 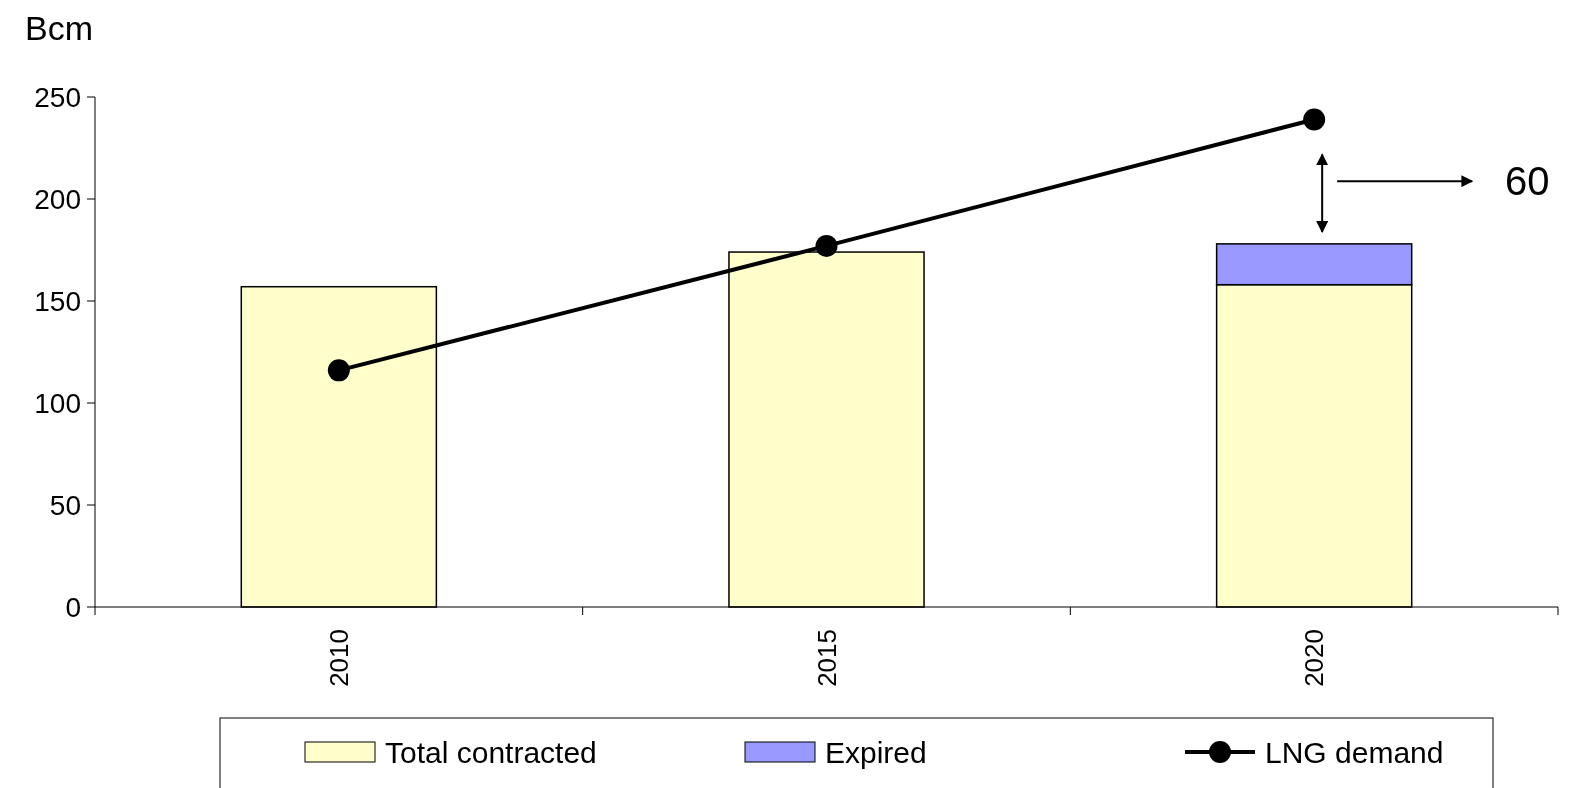 What do you see at coordinates (1354, 752) in the screenshot?
I see `legend-label: LNG demand` at bounding box center [1354, 752].